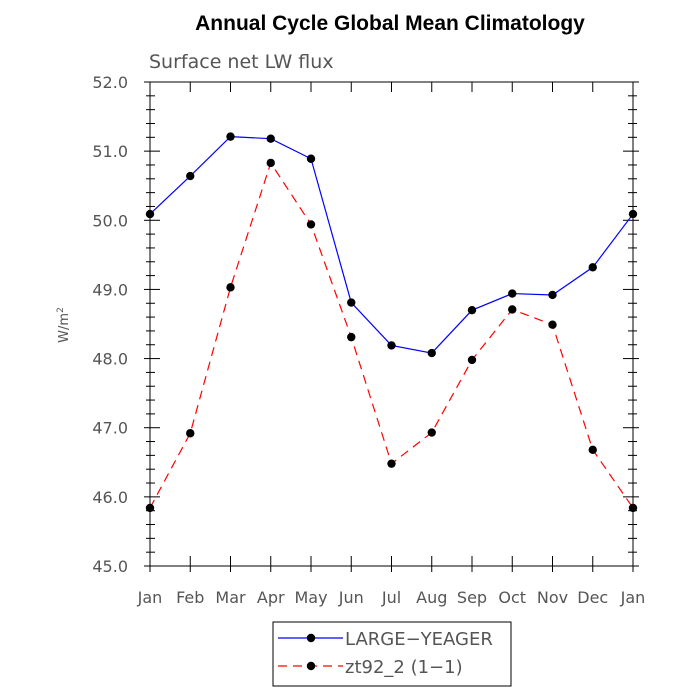 This screenshot has width=700, height=700. Describe the element at coordinates (512, 597) in the screenshot. I see `x-tick-label: Oct` at that location.